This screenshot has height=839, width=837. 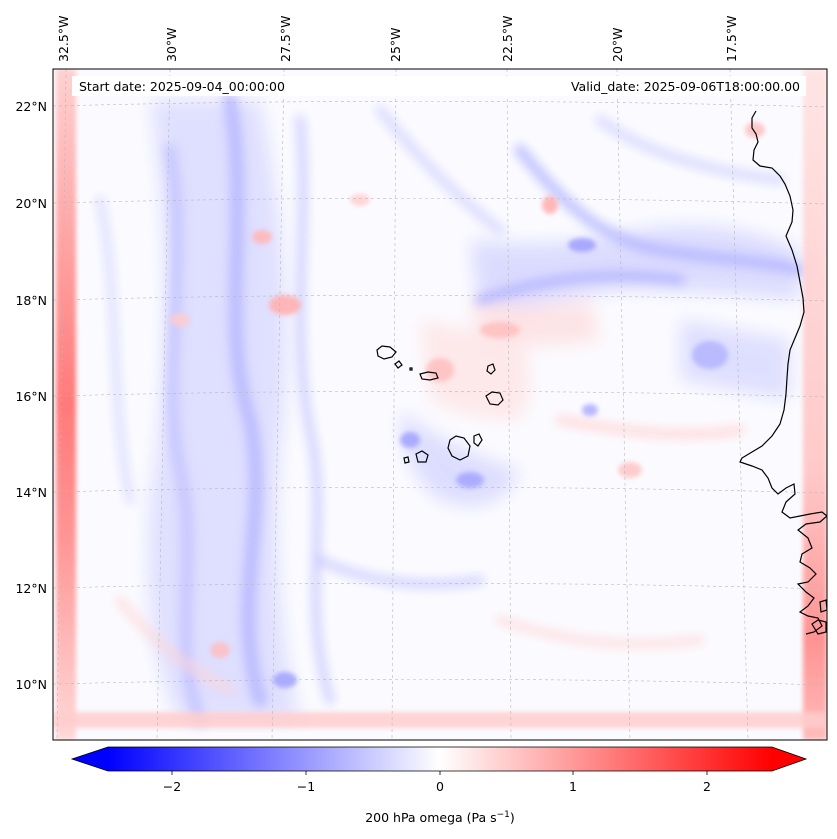 What do you see at coordinates (394, 404) in the screenshot?
I see `meridian-25w` at bounding box center [394, 404].